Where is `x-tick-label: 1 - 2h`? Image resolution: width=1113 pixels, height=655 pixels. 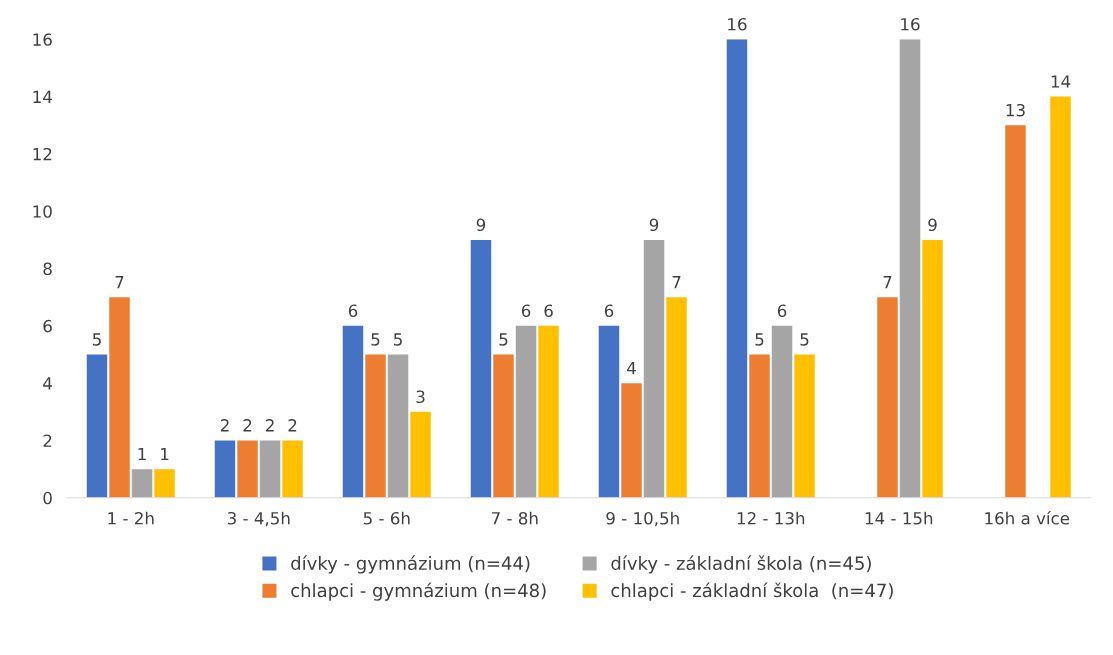 x-tick-label: 1 - 2h is located at coordinates (131, 518).